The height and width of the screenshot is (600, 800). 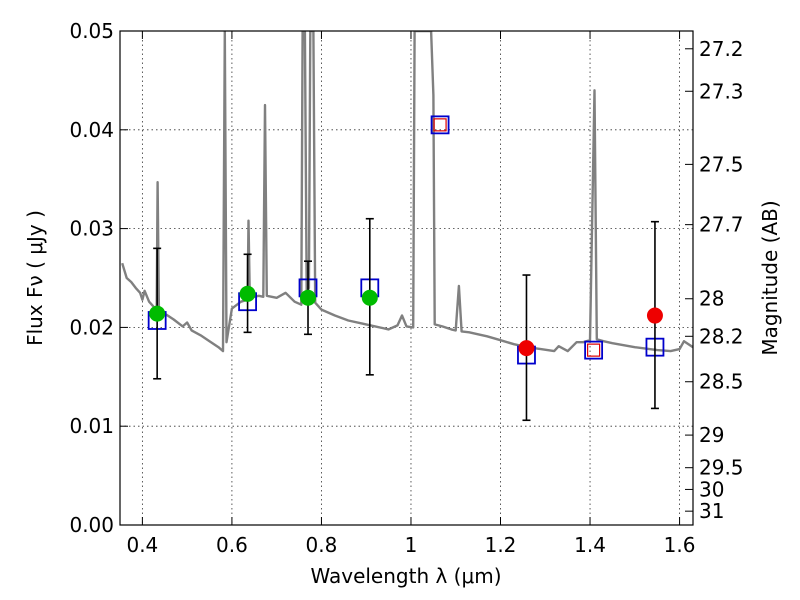 I want to click on y-tick-label: 0.01, so click(x=91, y=426).